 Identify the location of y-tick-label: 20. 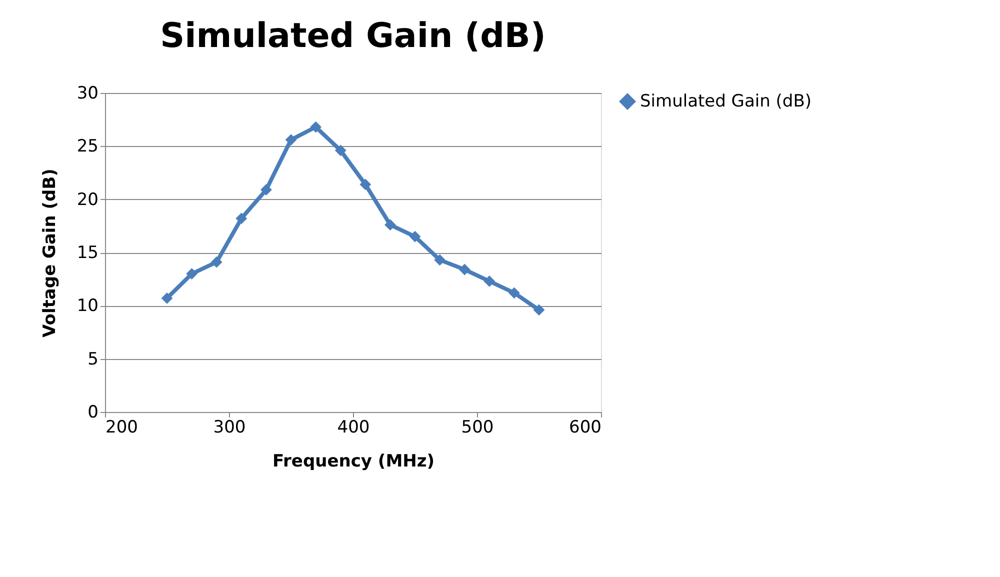
(87, 200).